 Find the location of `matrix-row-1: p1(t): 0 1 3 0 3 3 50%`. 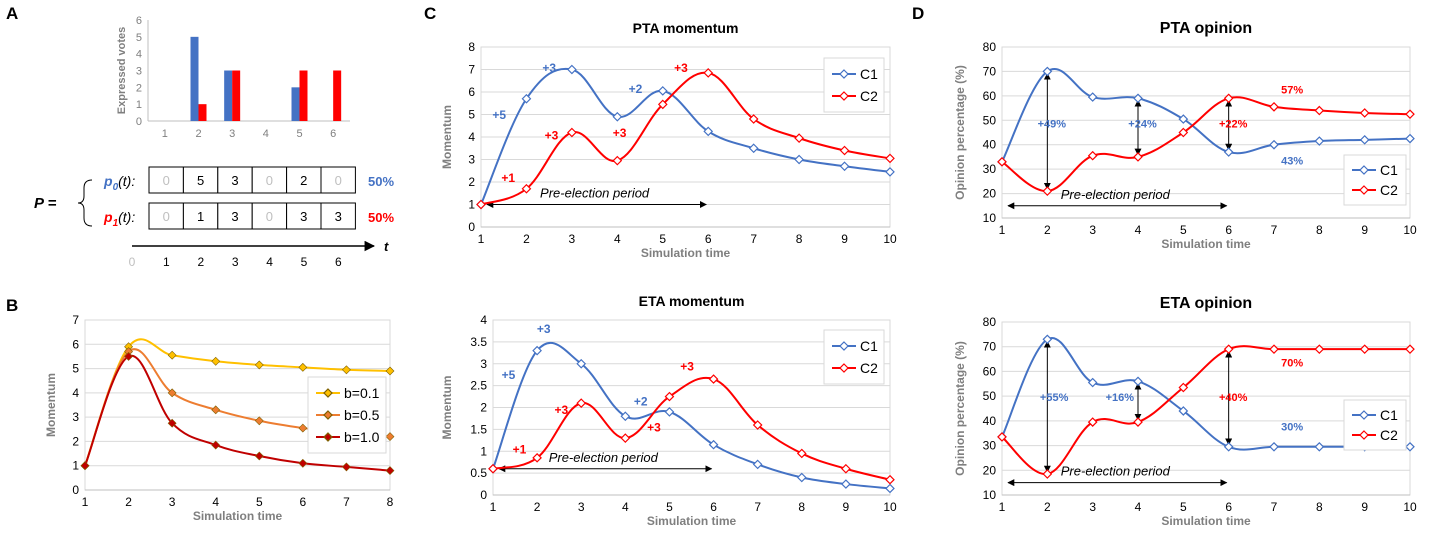

matrix-row-1: p1(t): 0 1 3 0 3 3 50% is located at coordinates (248, 216).